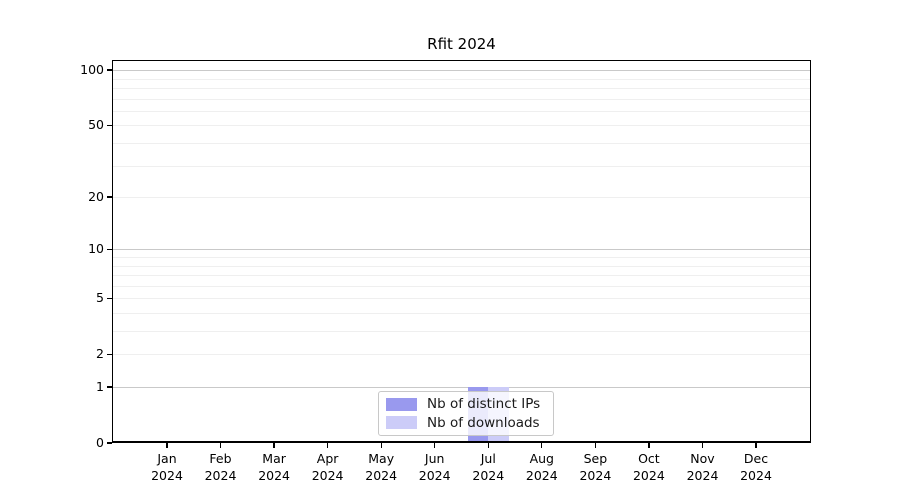 This screenshot has width=900, height=500. Describe the element at coordinates (595, 467) in the screenshot. I see `x-tick-label: Sep 2024` at that location.